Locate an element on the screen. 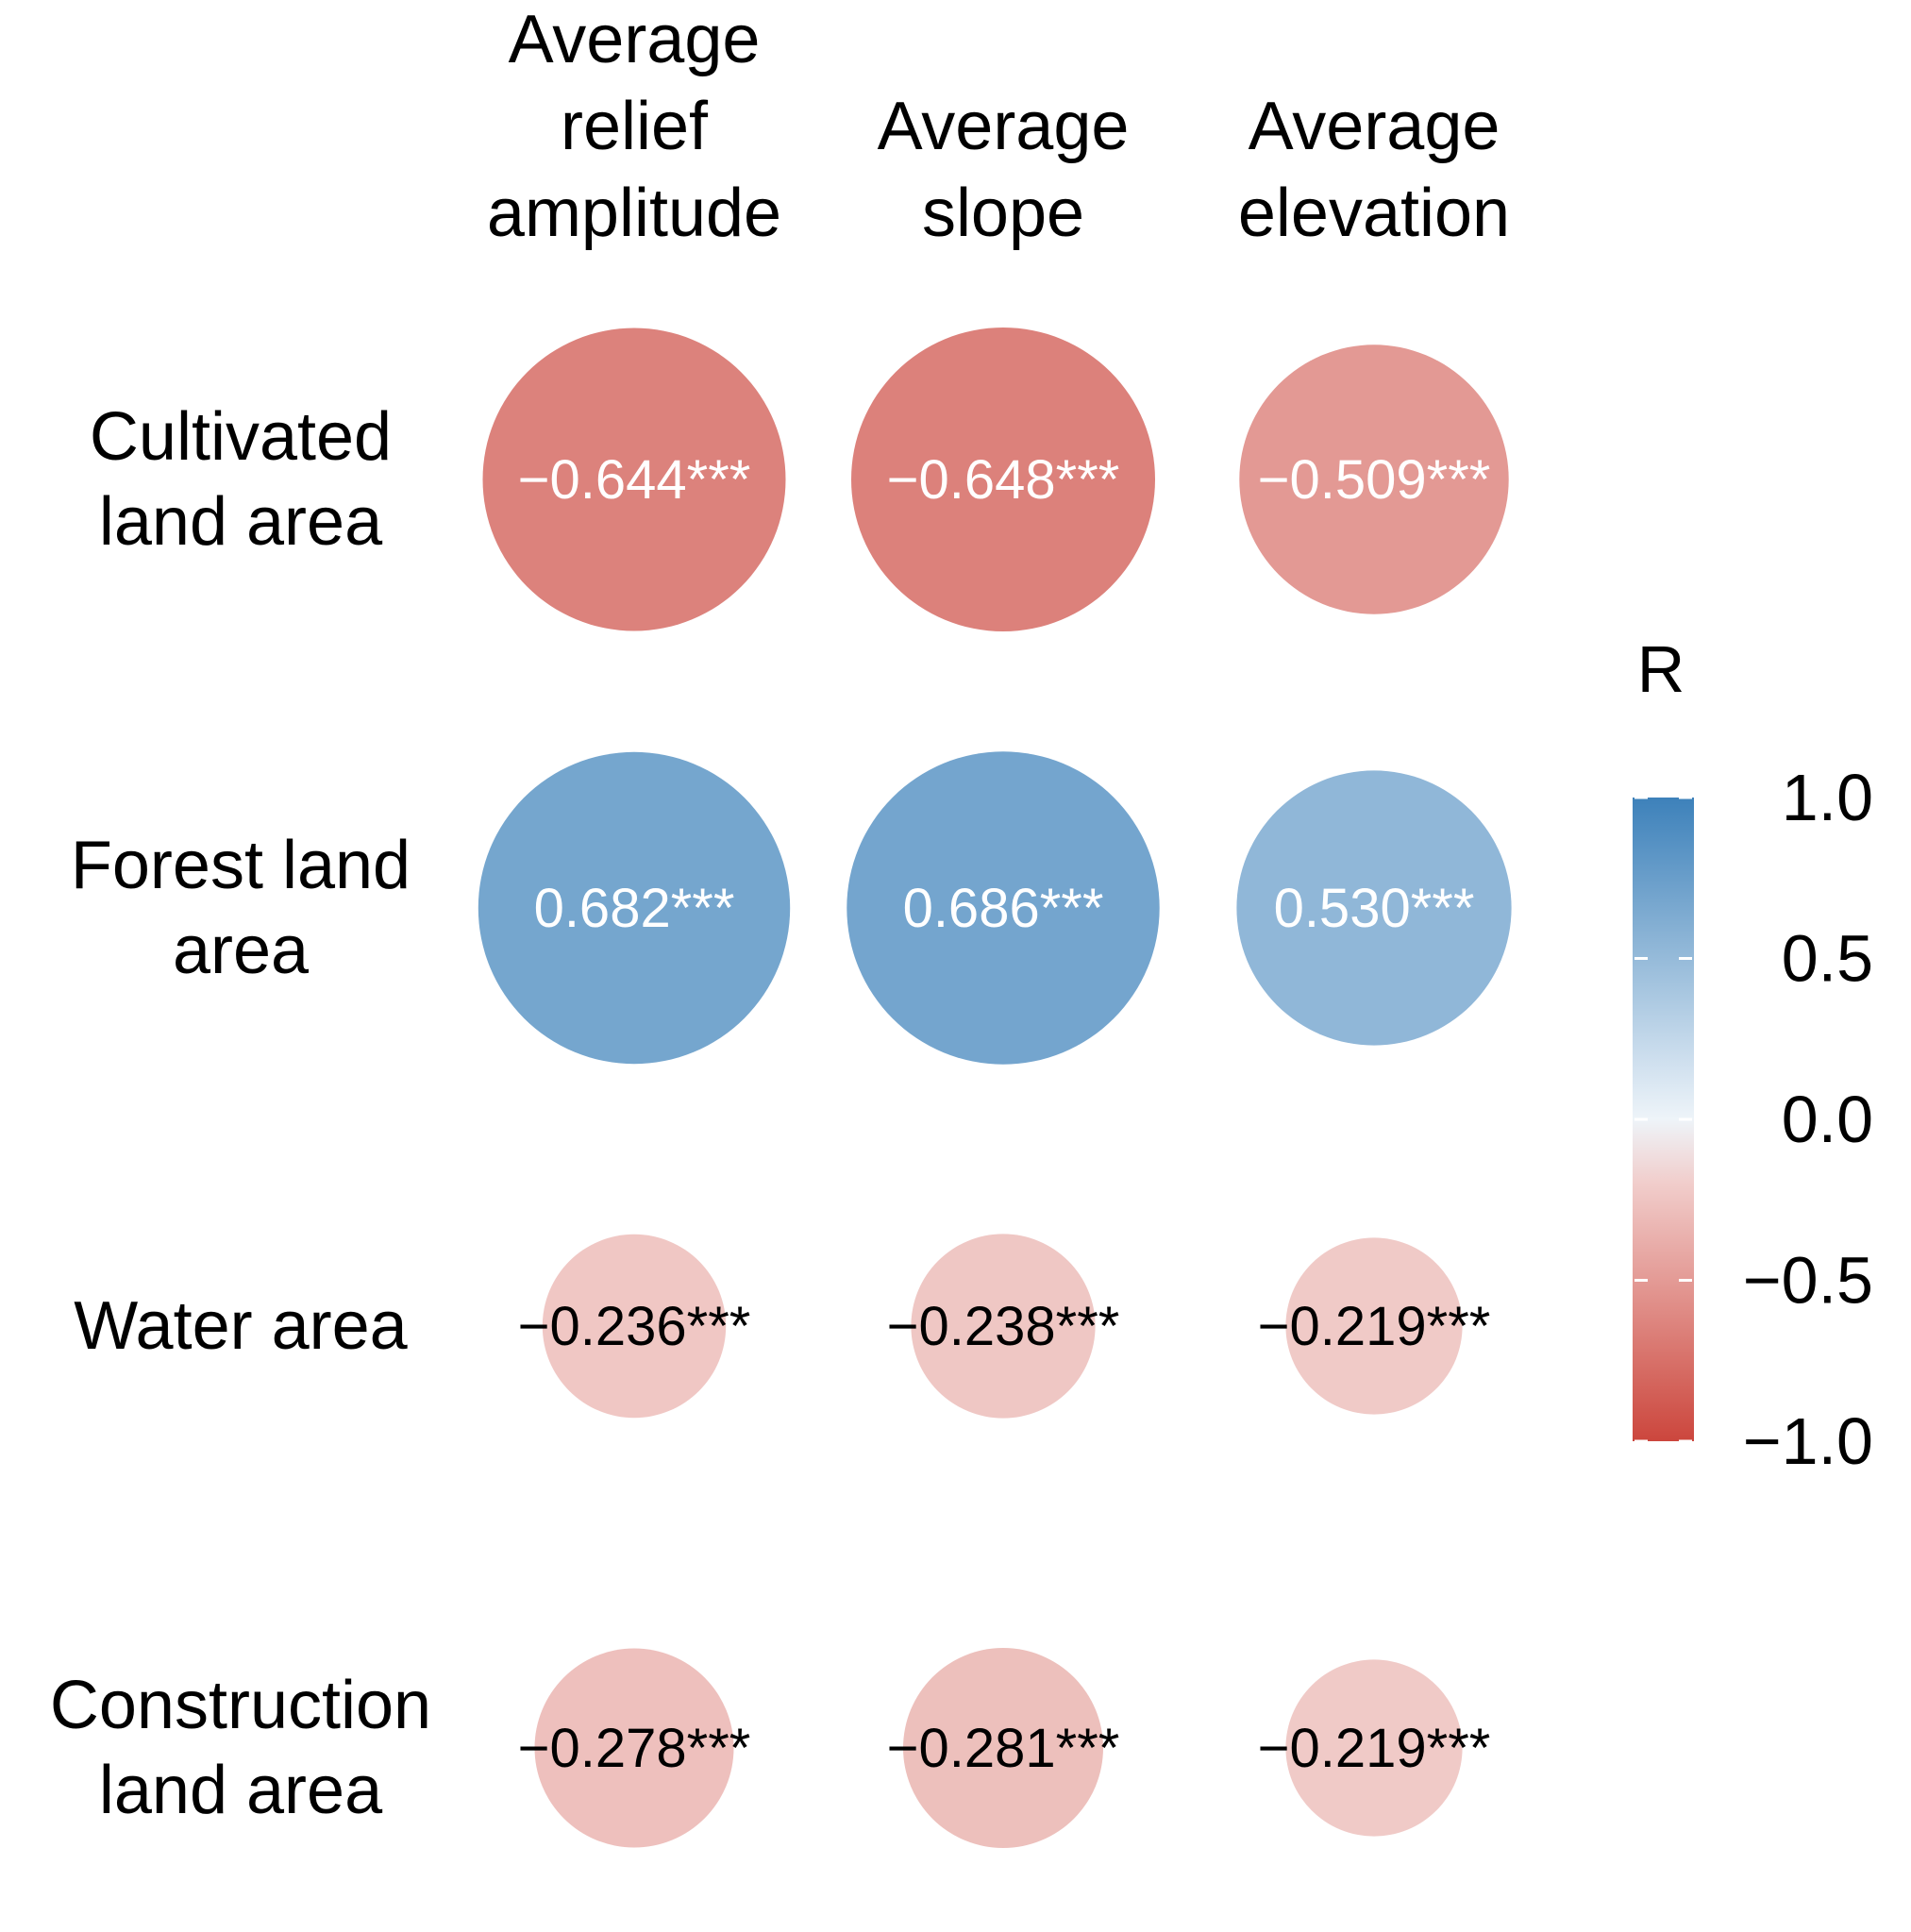 The height and width of the screenshot is (1932, 1911). cell-circle-r0-c1 is located at coordinates (1003, 479).